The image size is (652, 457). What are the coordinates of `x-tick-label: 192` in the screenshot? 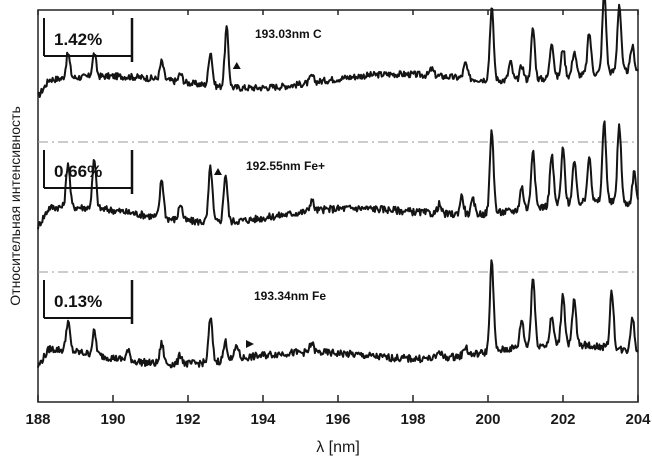 It's located at (187, 419).